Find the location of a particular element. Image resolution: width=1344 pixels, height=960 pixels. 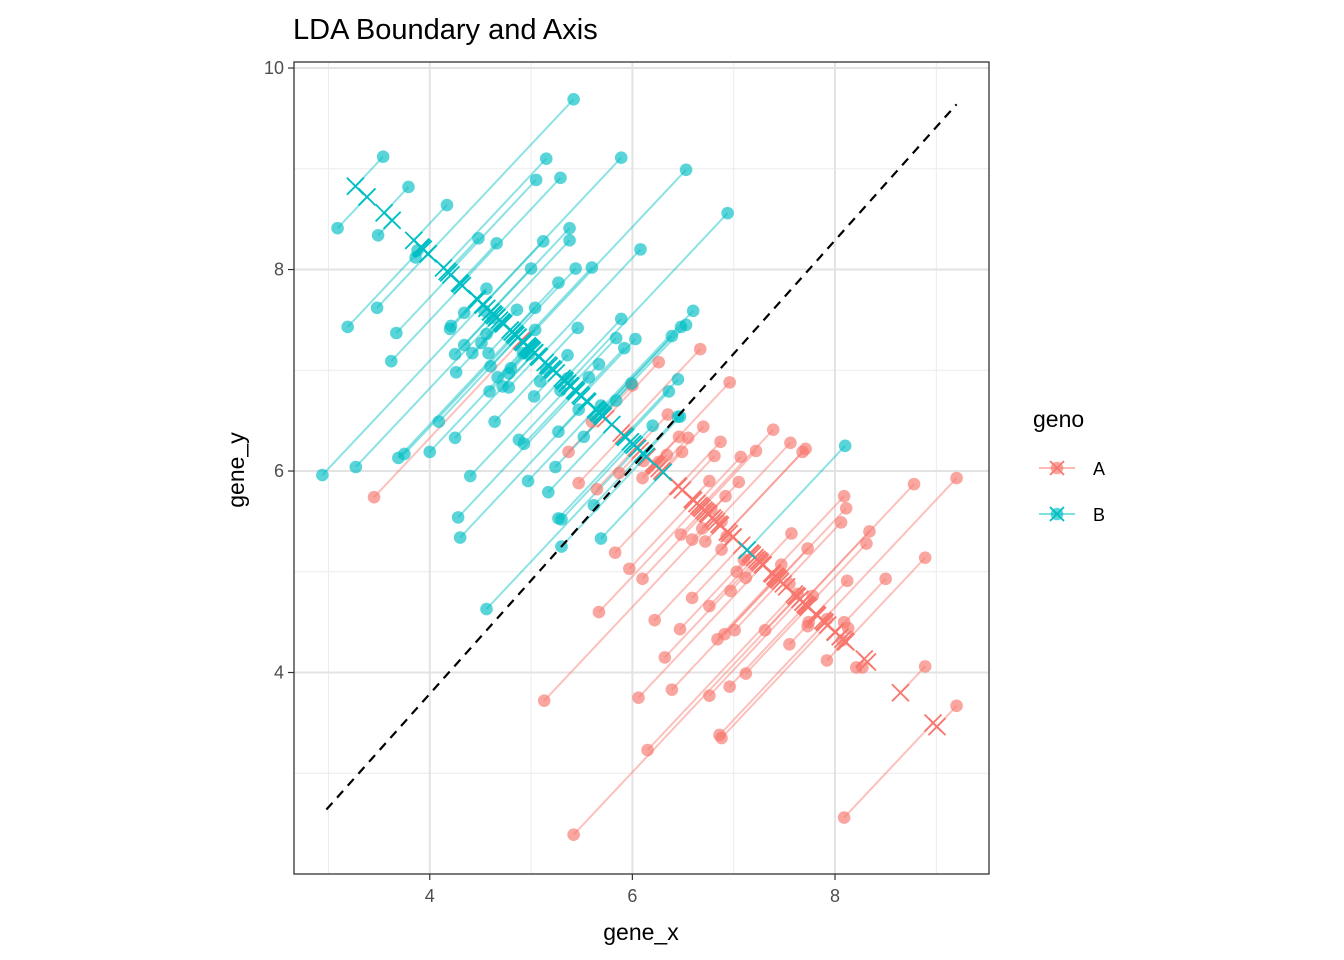

legend-item-A: A is located at coordinates (1072, 469).